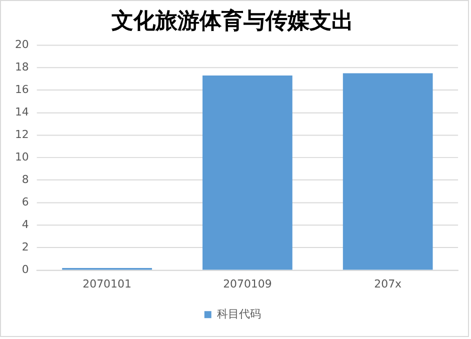  What do you see at coordinates (25, 179) in the screenshot?
I see `y-tick-label: 8` at bounding box center [25, 179].